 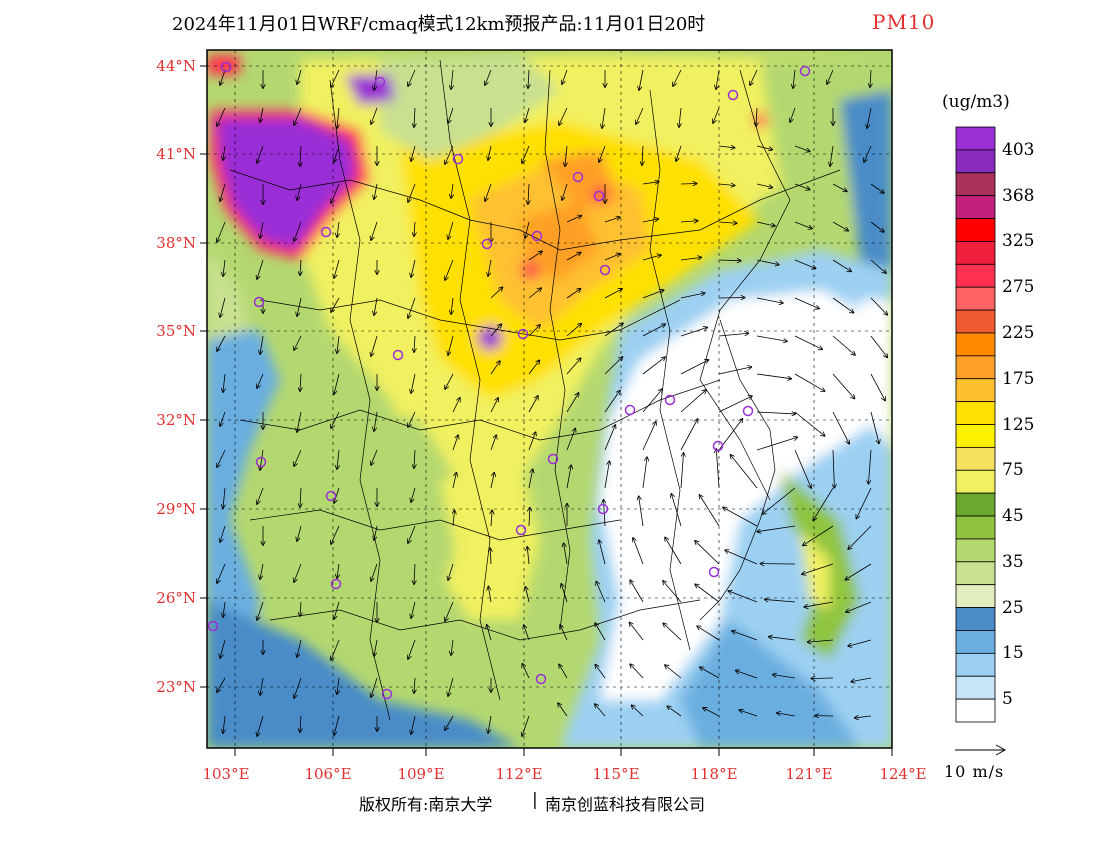 What do you see at coordinates (981, 750) in the screenshot?
I see `wind-scale-arrow` at bounding box center [981, 750].